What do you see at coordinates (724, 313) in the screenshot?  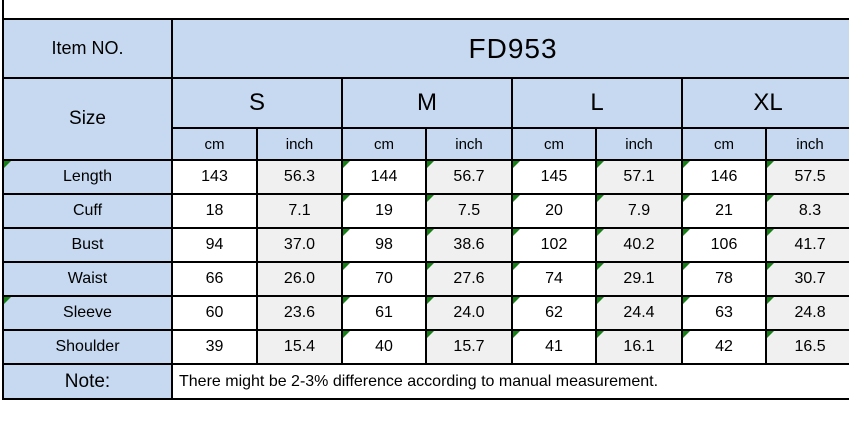 I see `table-cell: 63` at bounding box center [724, 313].